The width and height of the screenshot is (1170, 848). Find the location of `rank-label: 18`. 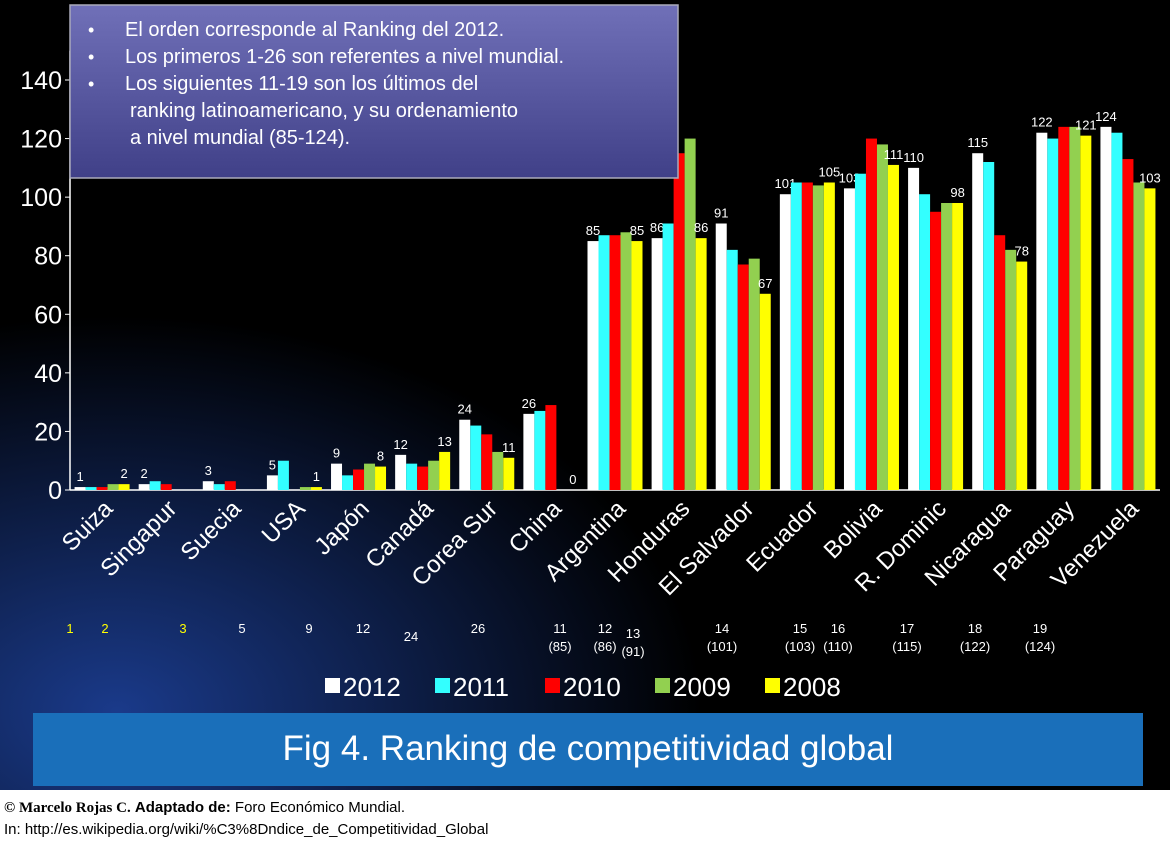

rank-label: 18 is located at coordinates (975, 628).